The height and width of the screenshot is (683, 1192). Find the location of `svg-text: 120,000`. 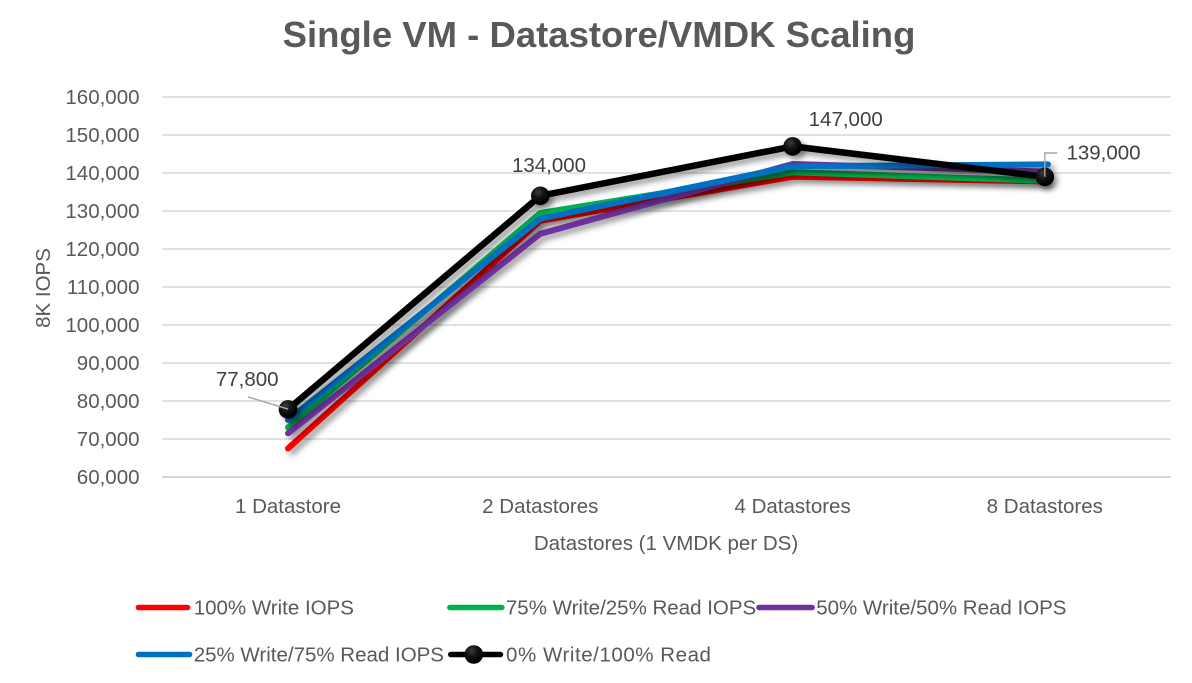

svg-text: 120,000 is located at coordinates (102, 249).